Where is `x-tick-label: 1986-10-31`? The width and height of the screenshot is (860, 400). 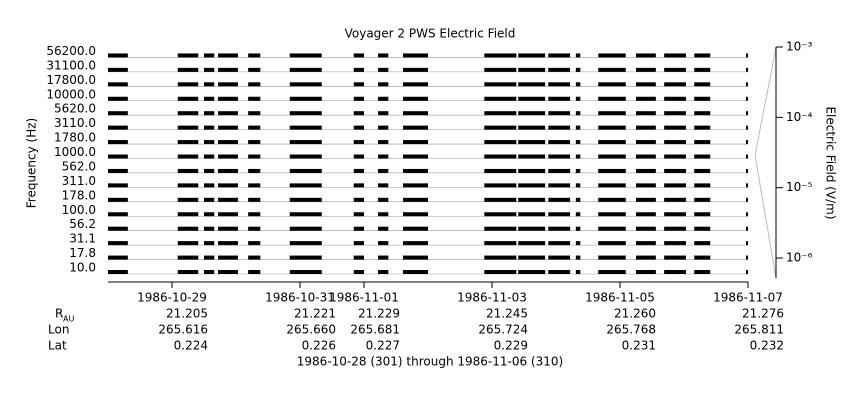 x-tick-label: 1986-10-31 is located at coordinates (300, 298).